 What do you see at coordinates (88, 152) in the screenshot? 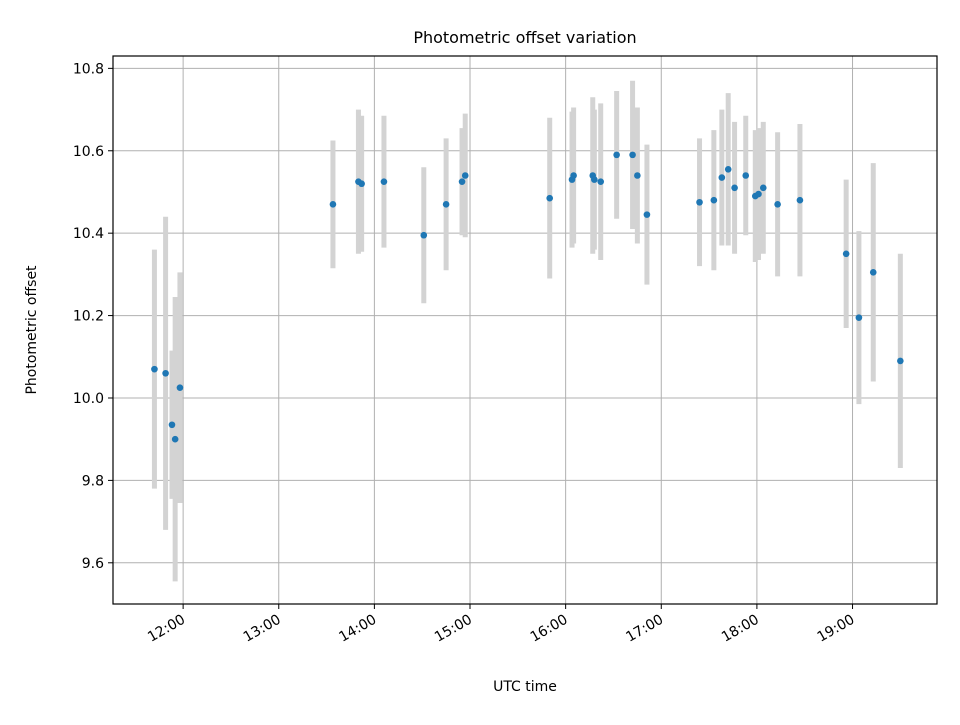
I see `y-tick-label: 10.6` at bounding box center [88, 152].